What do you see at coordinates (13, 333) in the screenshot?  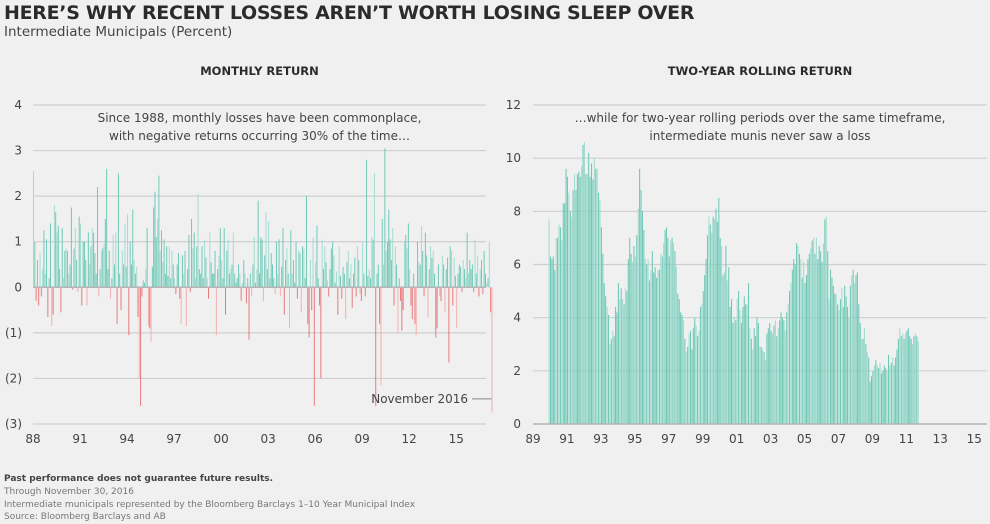 I see `y-tick-label: (1)` at bounding box center [13, 333].